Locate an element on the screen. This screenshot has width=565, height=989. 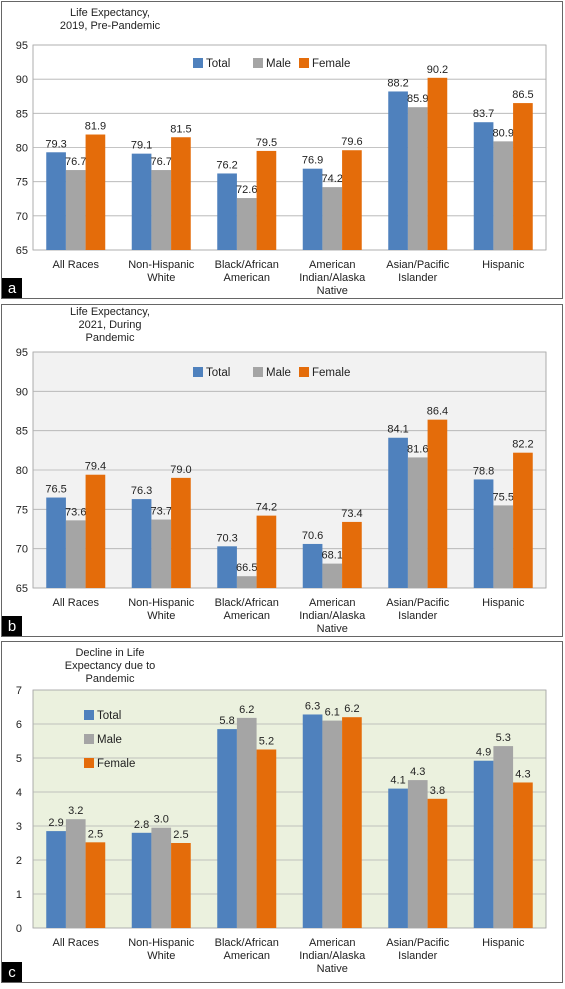
y-tick-label: 70 is located at coordinates (22, 217).